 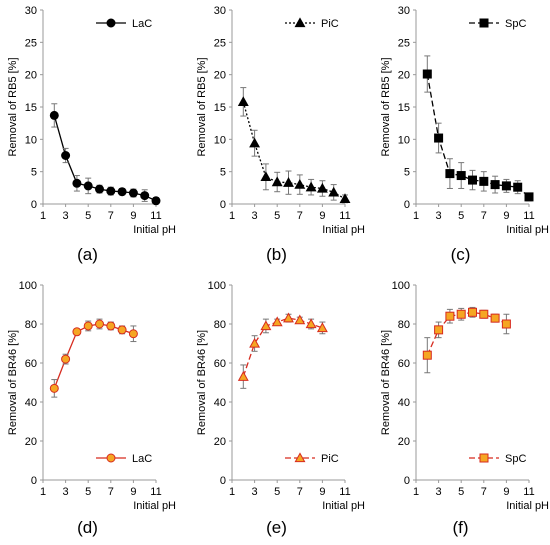 What do you see at coordinates (407, 173) in the screenshot?
I see `y-tick-label: 5` at bounding box center [407, 173].